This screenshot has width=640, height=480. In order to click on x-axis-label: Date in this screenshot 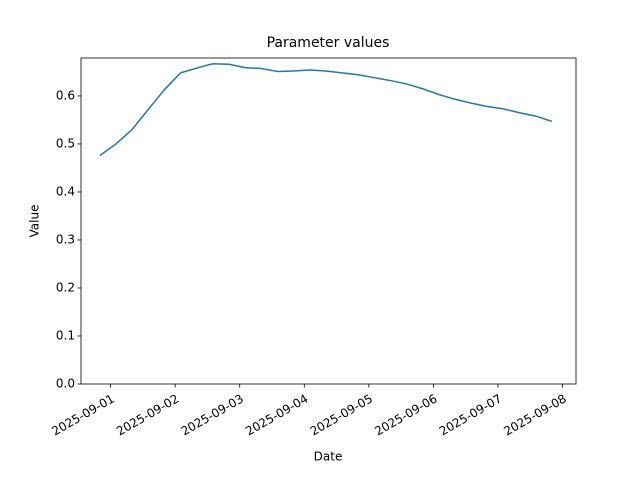, I will do `click(328, 457)`.